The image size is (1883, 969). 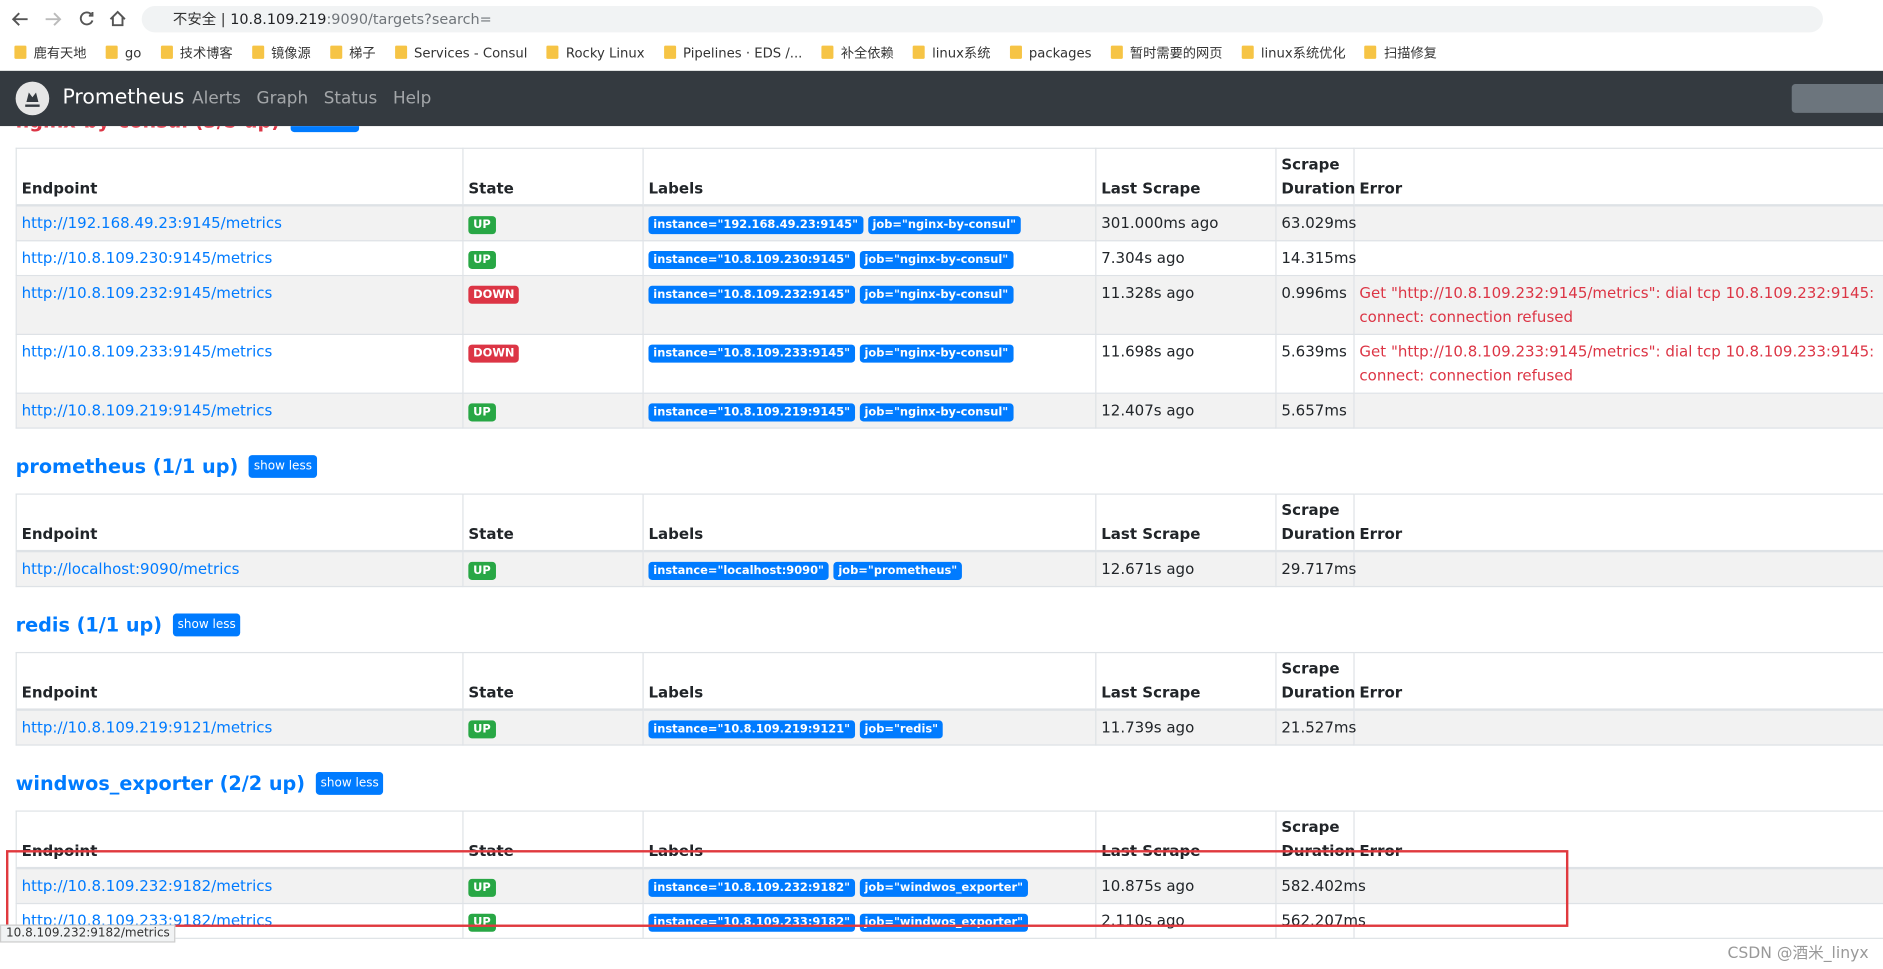 What do you see at coordinates (1166, 52) in the screenshot?
I see `bookmark: 暂时需要的网页` at bounding box center [1166, 52].